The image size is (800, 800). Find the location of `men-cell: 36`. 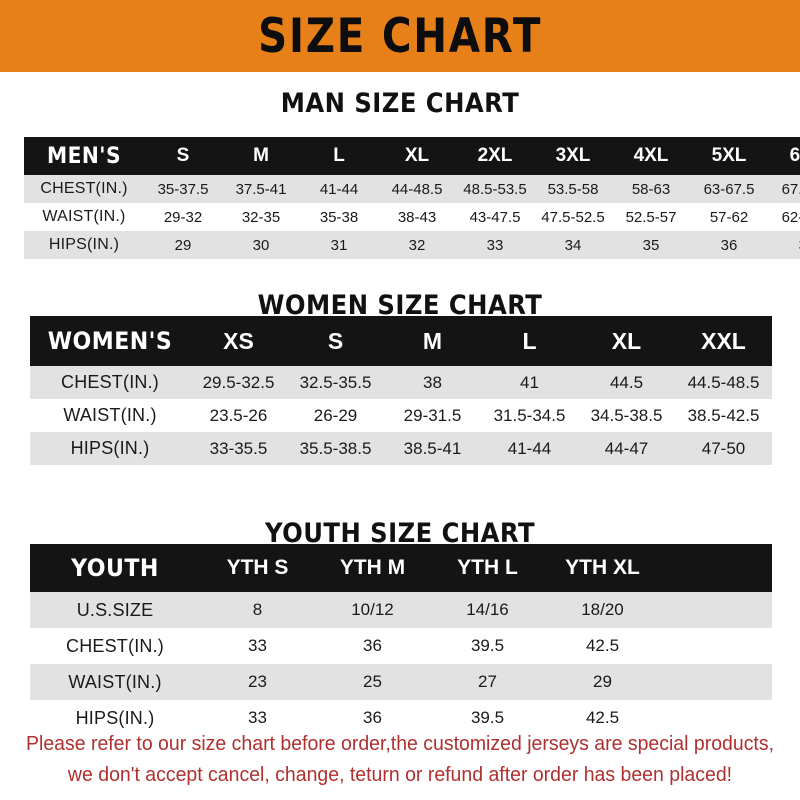

men-cell: 36 is located at coordinates (729, 245).